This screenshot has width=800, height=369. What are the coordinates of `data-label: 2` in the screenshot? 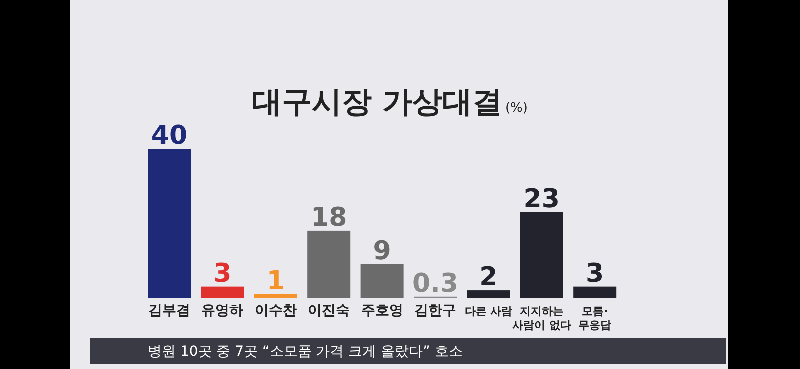 It's located at (489, 277).